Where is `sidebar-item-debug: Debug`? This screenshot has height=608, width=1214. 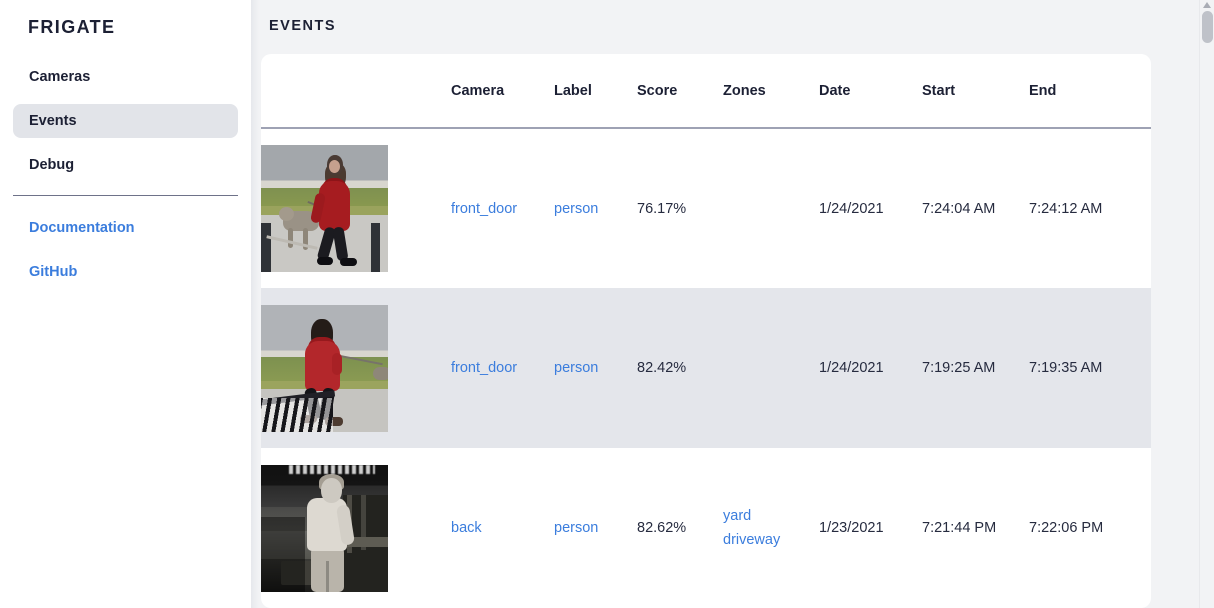
sidebar-item-debug: Debug is located at coordinates (52, 165).